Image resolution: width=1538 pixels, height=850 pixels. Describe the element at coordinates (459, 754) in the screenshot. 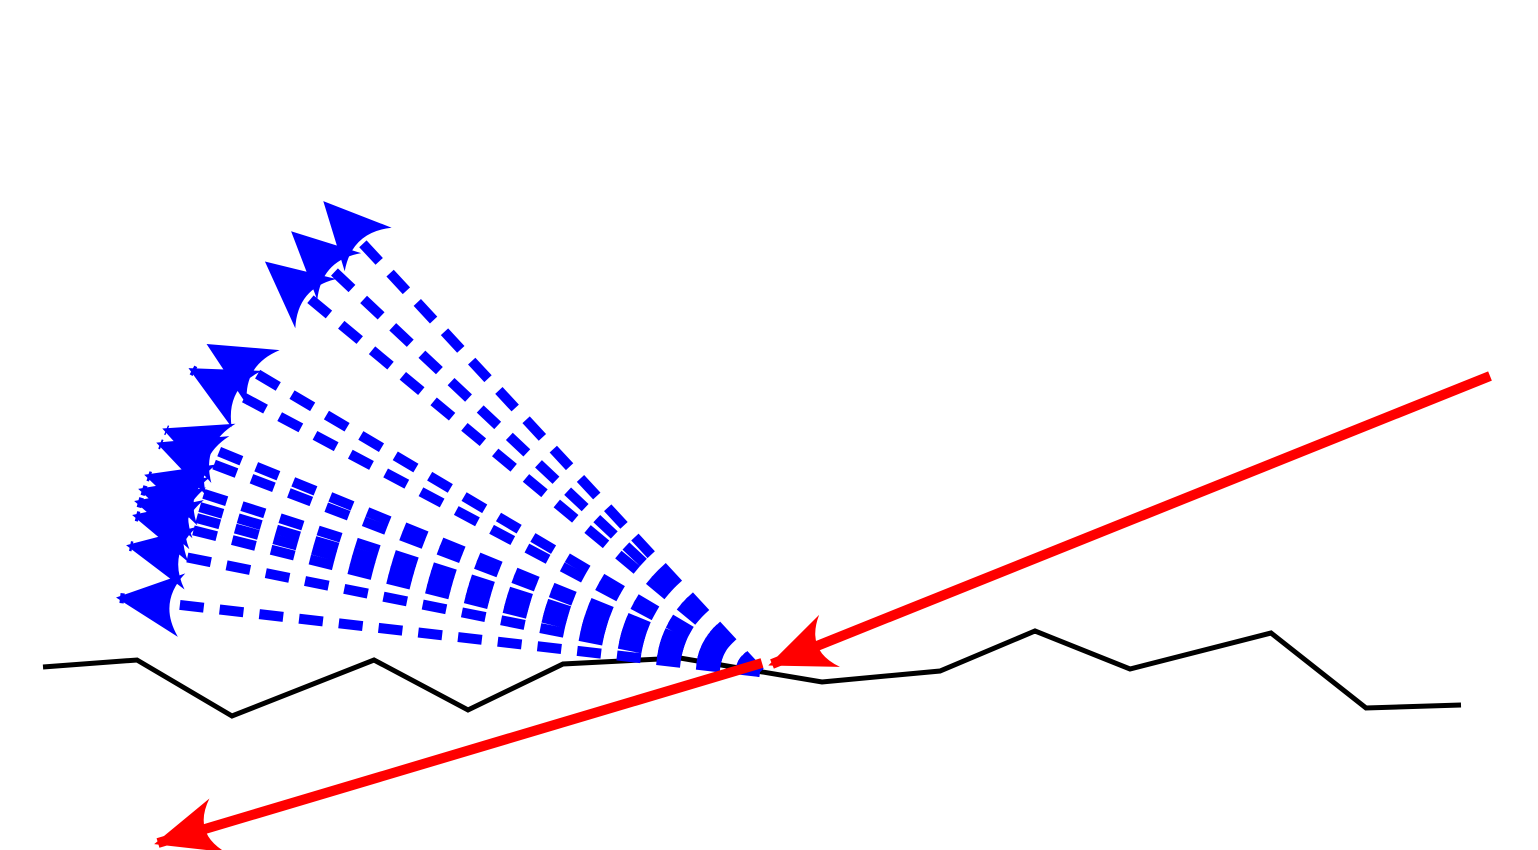

I see `reflected-ray` at that location.